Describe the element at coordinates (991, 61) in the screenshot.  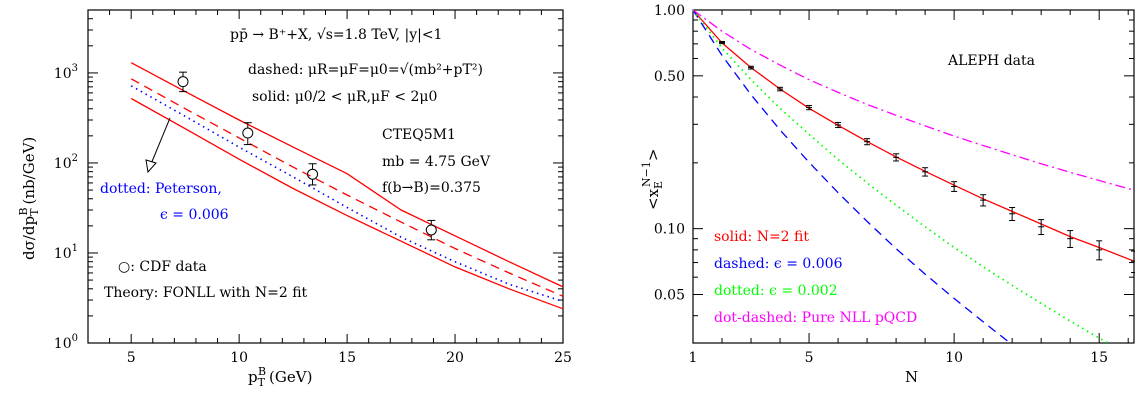
I see `right-aleph-text: ALEPH data` at that location.